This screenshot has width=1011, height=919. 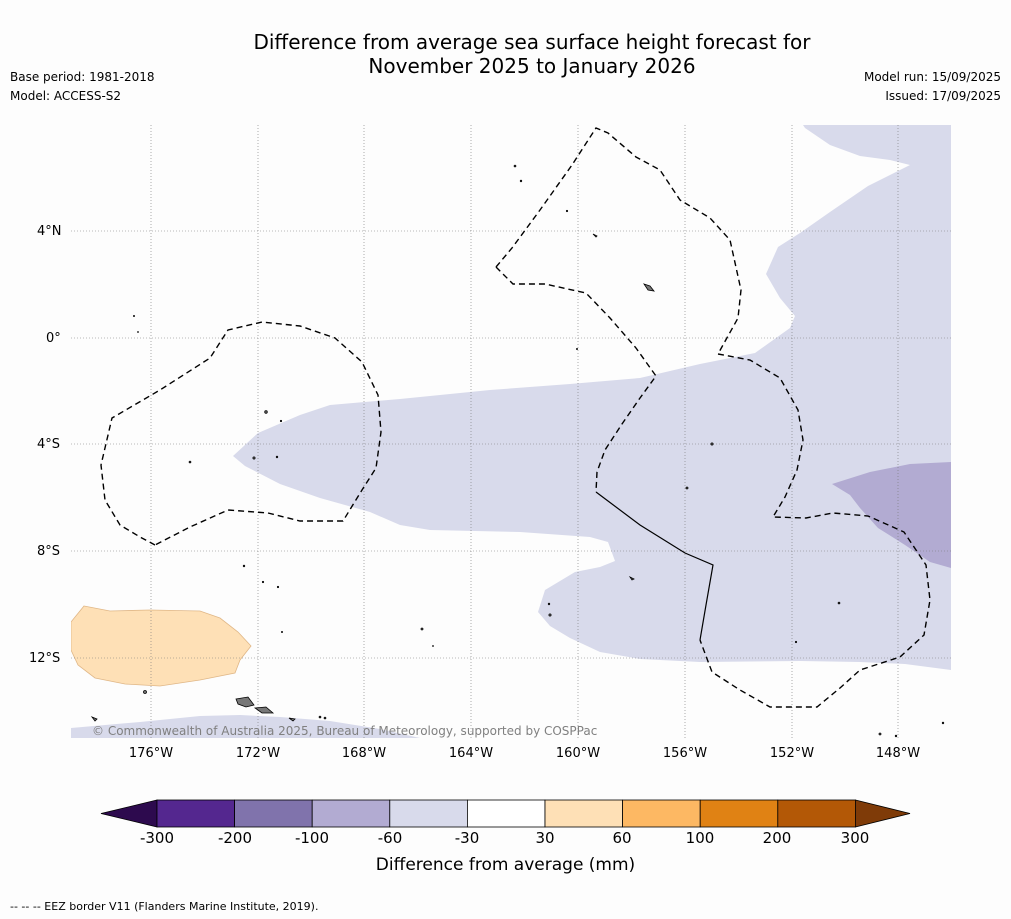 What do you see at coordinates (777, 838) in the screenshot?
I see `colorbar-tick-label: 200` at bounding box center [777, 838].